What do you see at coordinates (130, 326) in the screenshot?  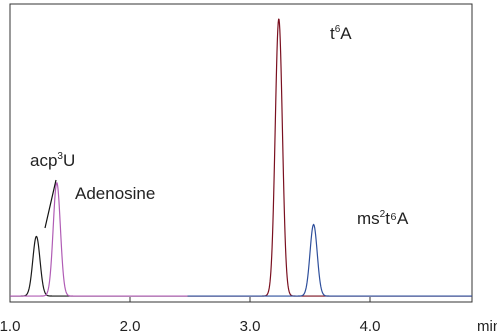 I see `x-tick-label: 2.0` at bounding box center [130, 326].